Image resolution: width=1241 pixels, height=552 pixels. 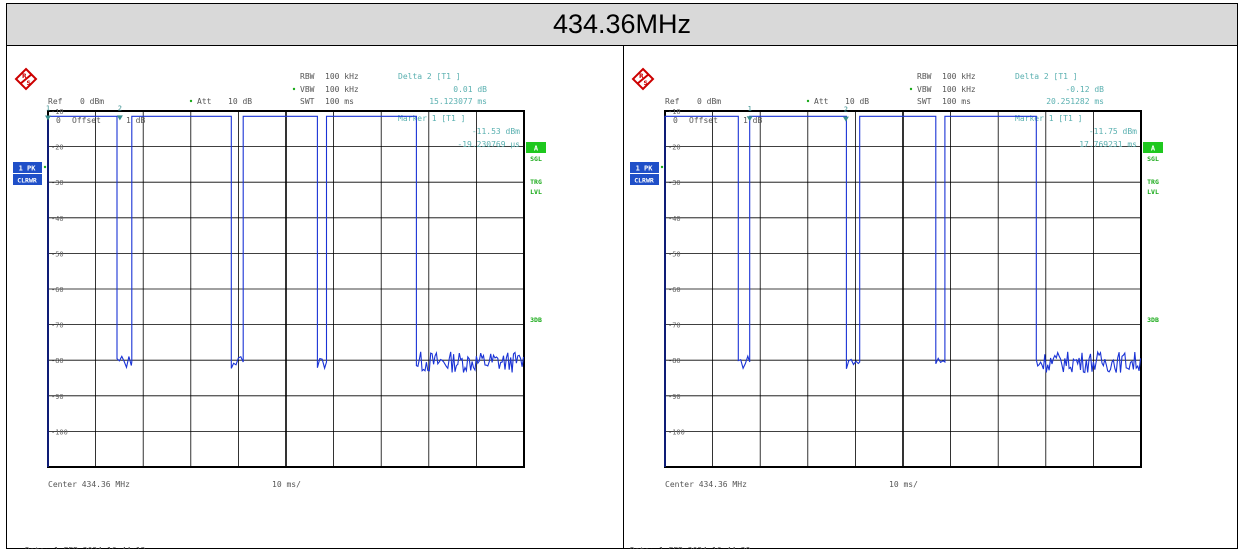 I want to click on panel-divider, so click(x=623, y=297).